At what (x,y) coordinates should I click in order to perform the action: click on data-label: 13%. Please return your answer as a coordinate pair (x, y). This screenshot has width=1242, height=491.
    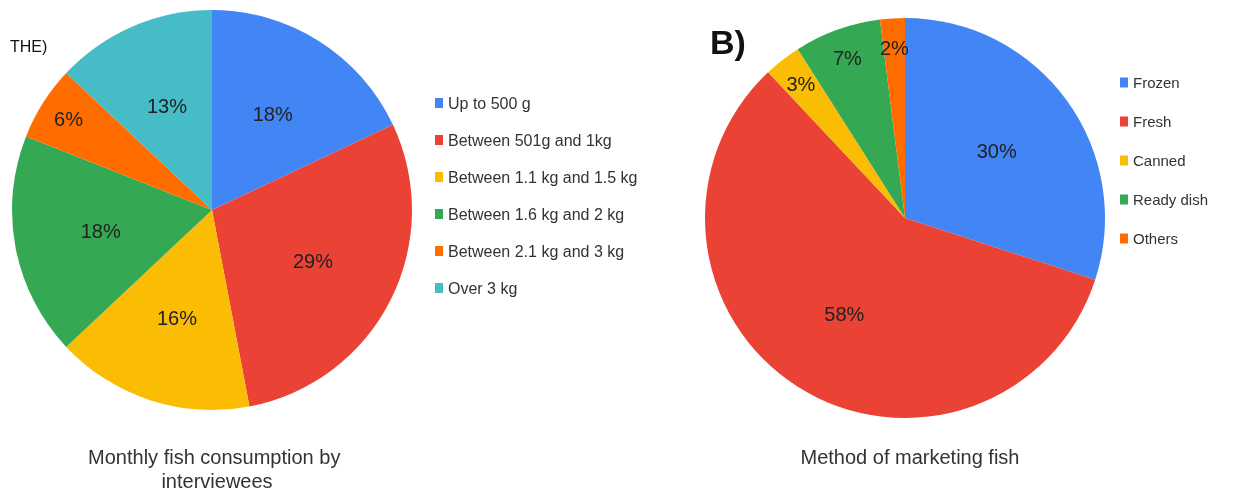
    Looking at the image, I should click on (167, 106).